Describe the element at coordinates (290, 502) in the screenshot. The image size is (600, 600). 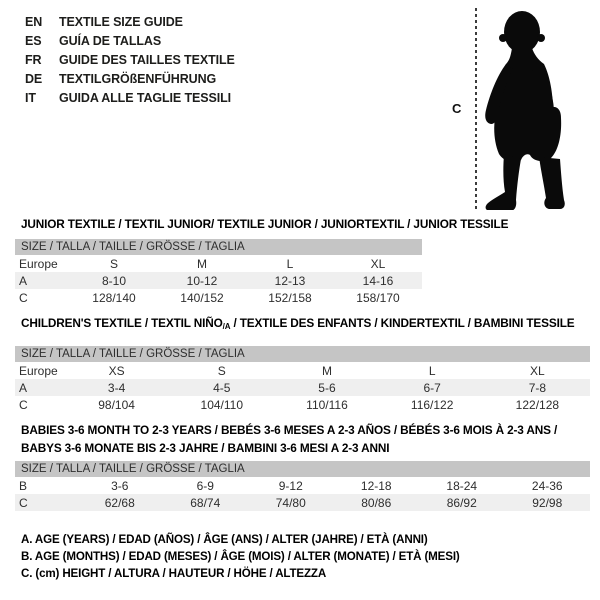
I see `size-cell: 74/80` at that location.